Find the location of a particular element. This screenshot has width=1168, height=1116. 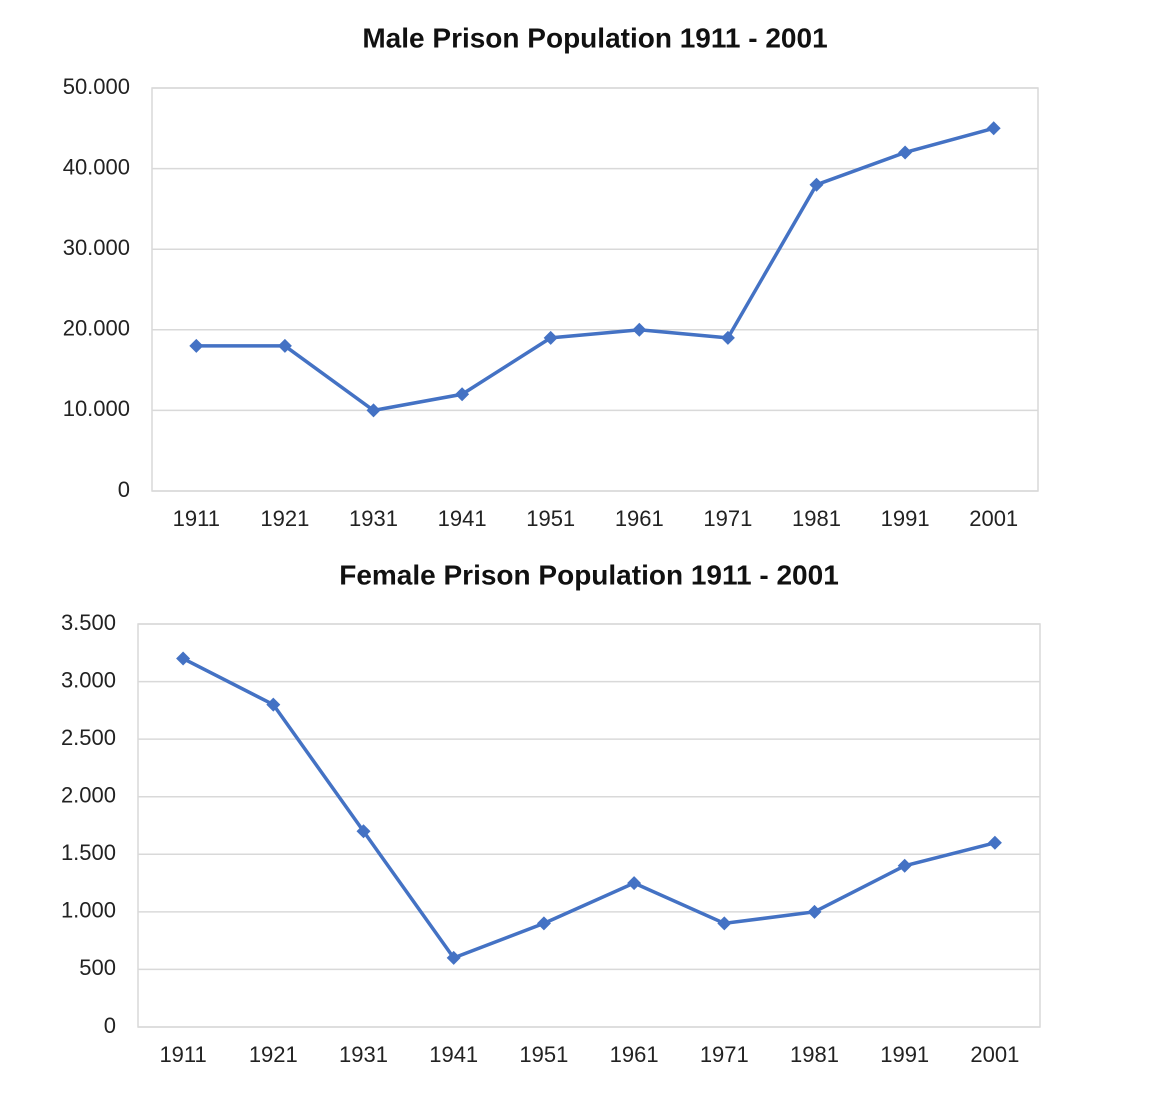

y-tick-label: 1.000 is located at coordinates (88, 910).